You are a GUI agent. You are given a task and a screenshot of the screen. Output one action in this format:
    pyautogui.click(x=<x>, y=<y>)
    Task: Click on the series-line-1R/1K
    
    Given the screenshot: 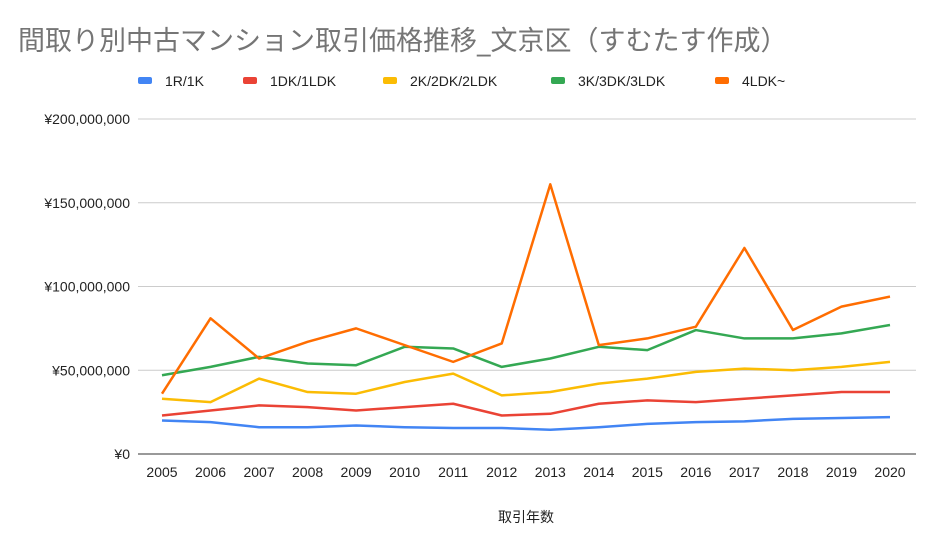 What is the action you would take?
    pyautogui.click(x=526, y=423)
    